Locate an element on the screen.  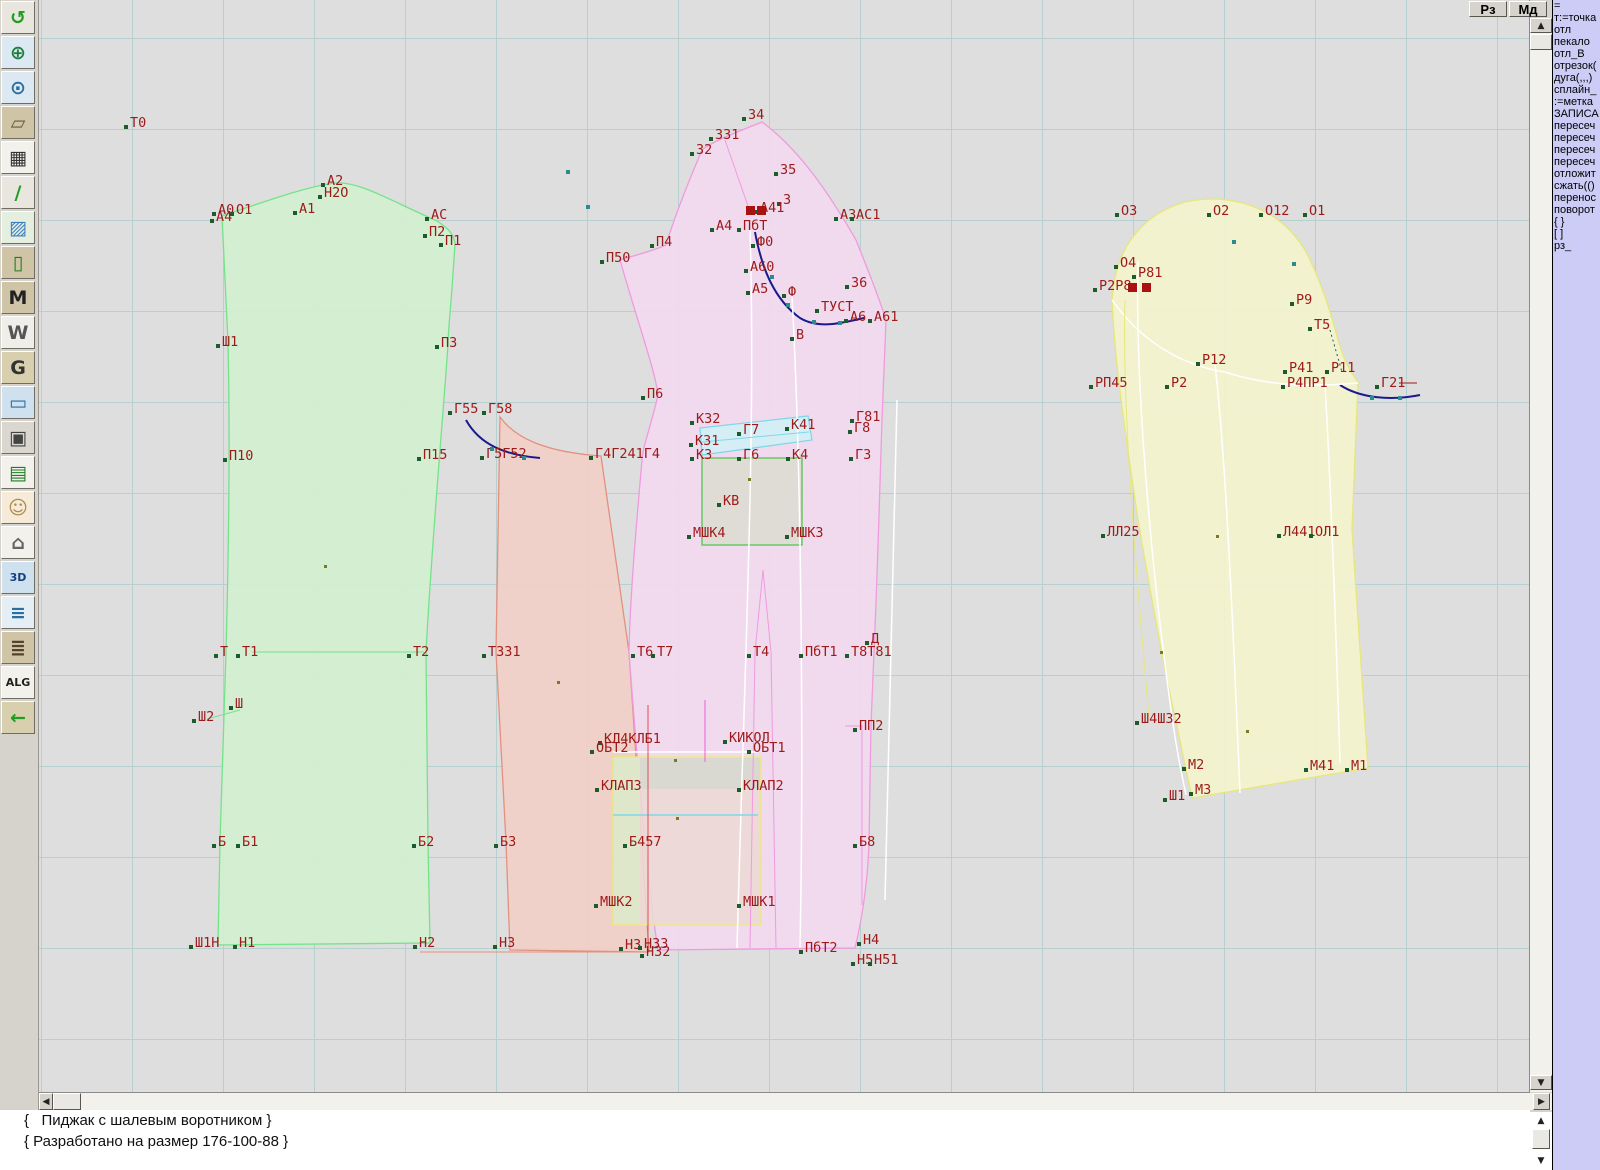
scroll-right-icon: ▶ is located at coordinates (1541, 1101).